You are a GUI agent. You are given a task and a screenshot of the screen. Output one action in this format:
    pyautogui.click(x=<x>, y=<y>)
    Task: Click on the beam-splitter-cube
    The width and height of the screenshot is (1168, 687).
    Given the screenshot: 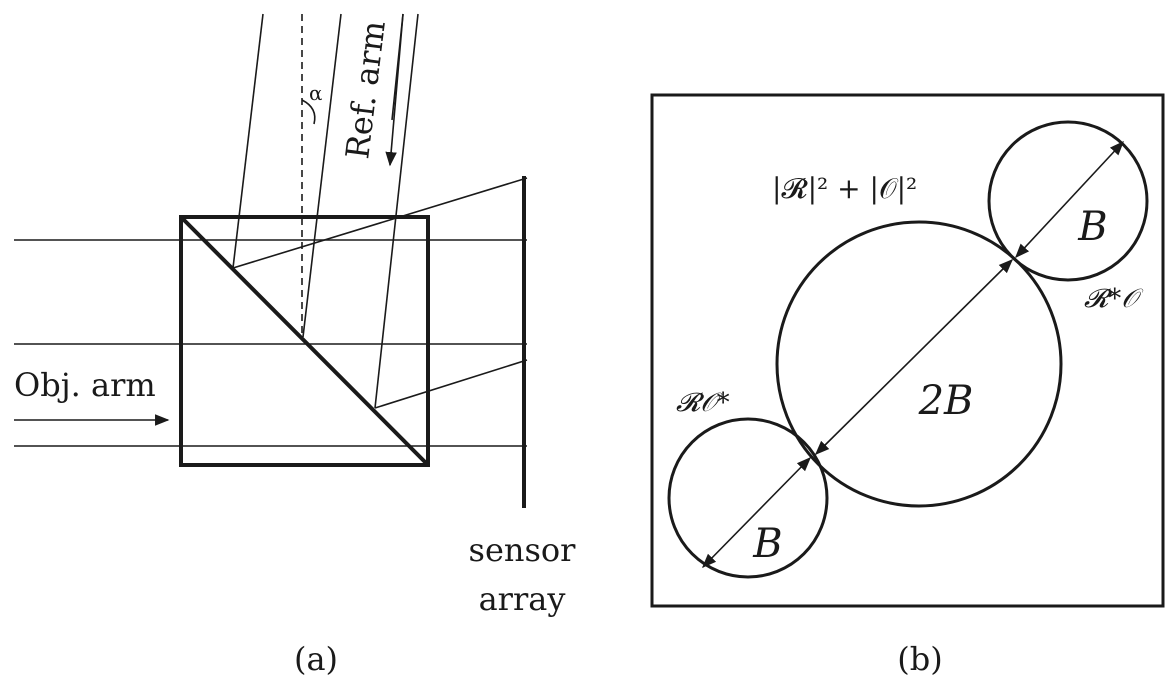 What is the action you would take?
    pyautogui.click(x=304, y=341)
    